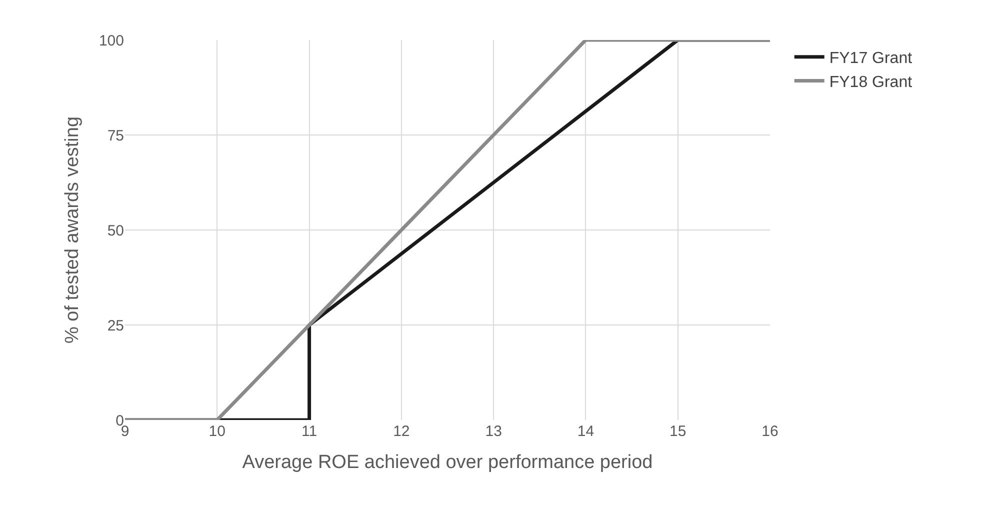  Describe the element at coordinates (310, 431) in the screenshot. I see `x-tick-label: 11` at that location.